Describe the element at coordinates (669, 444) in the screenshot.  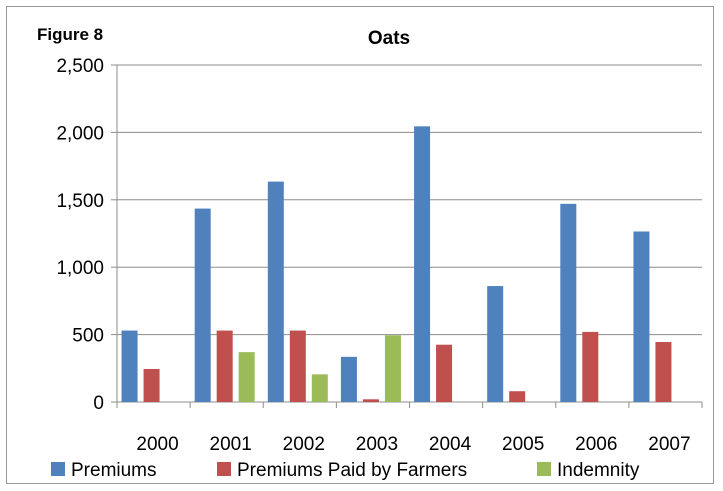
I see `x-tick-label: 2007` at that location.